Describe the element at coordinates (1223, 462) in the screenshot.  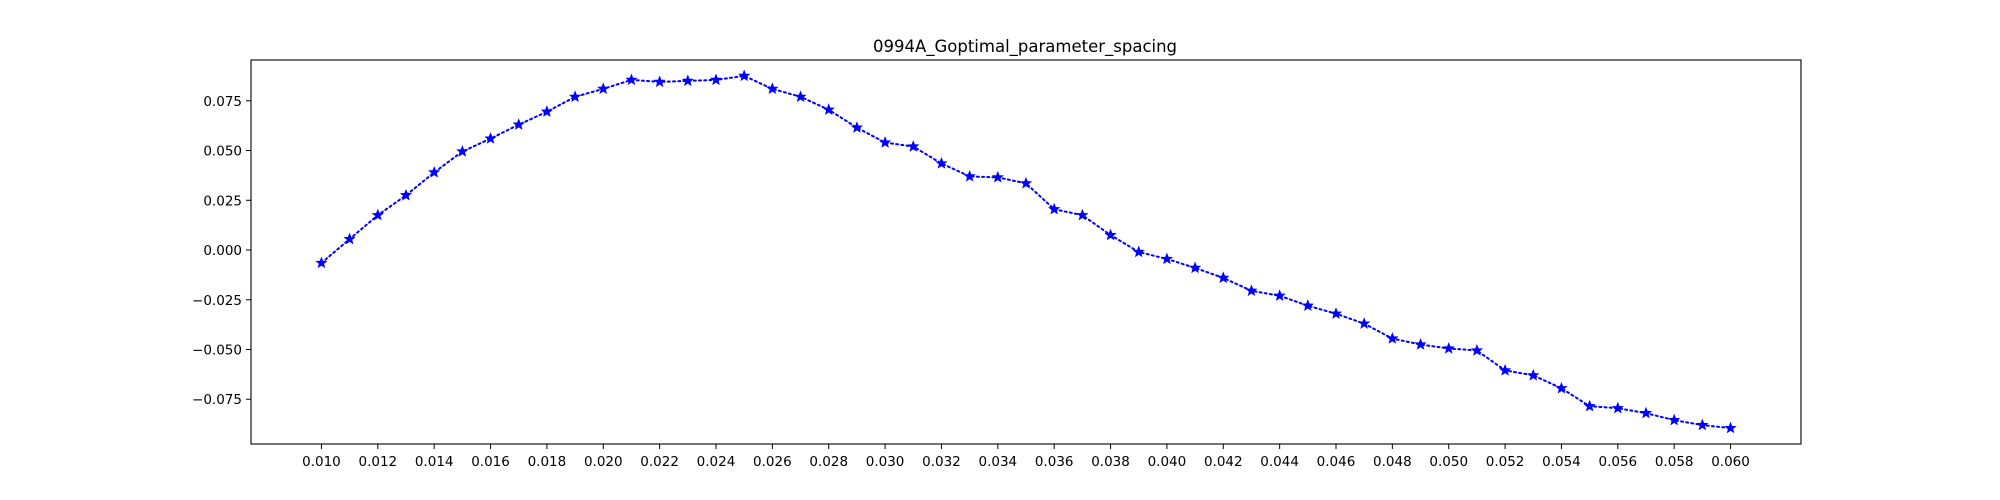
I see `x-tick-label: 0.042` at that location.